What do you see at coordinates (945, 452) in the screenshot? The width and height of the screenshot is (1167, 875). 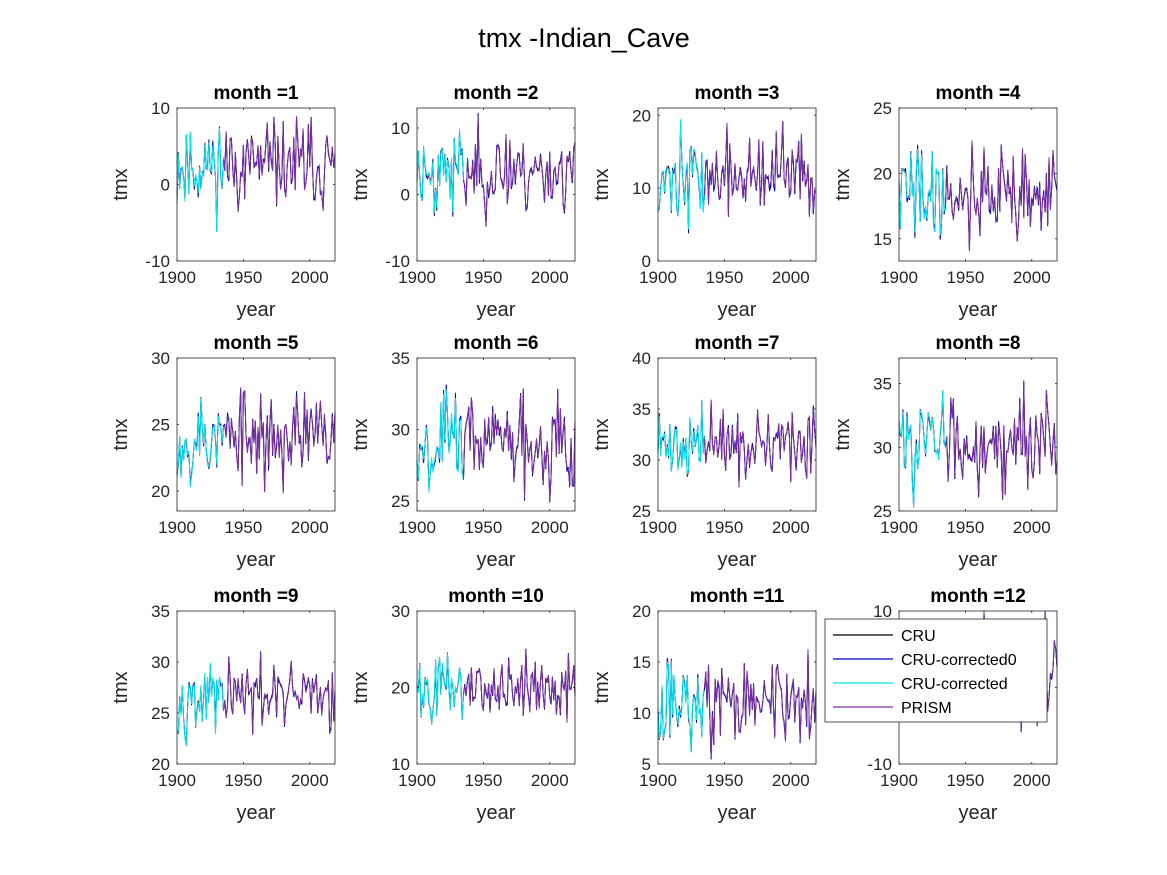 I see `subplot-8: 1900 1950 2000 25 30 35 month =8 year tmx` at bounding box center [945, 452].